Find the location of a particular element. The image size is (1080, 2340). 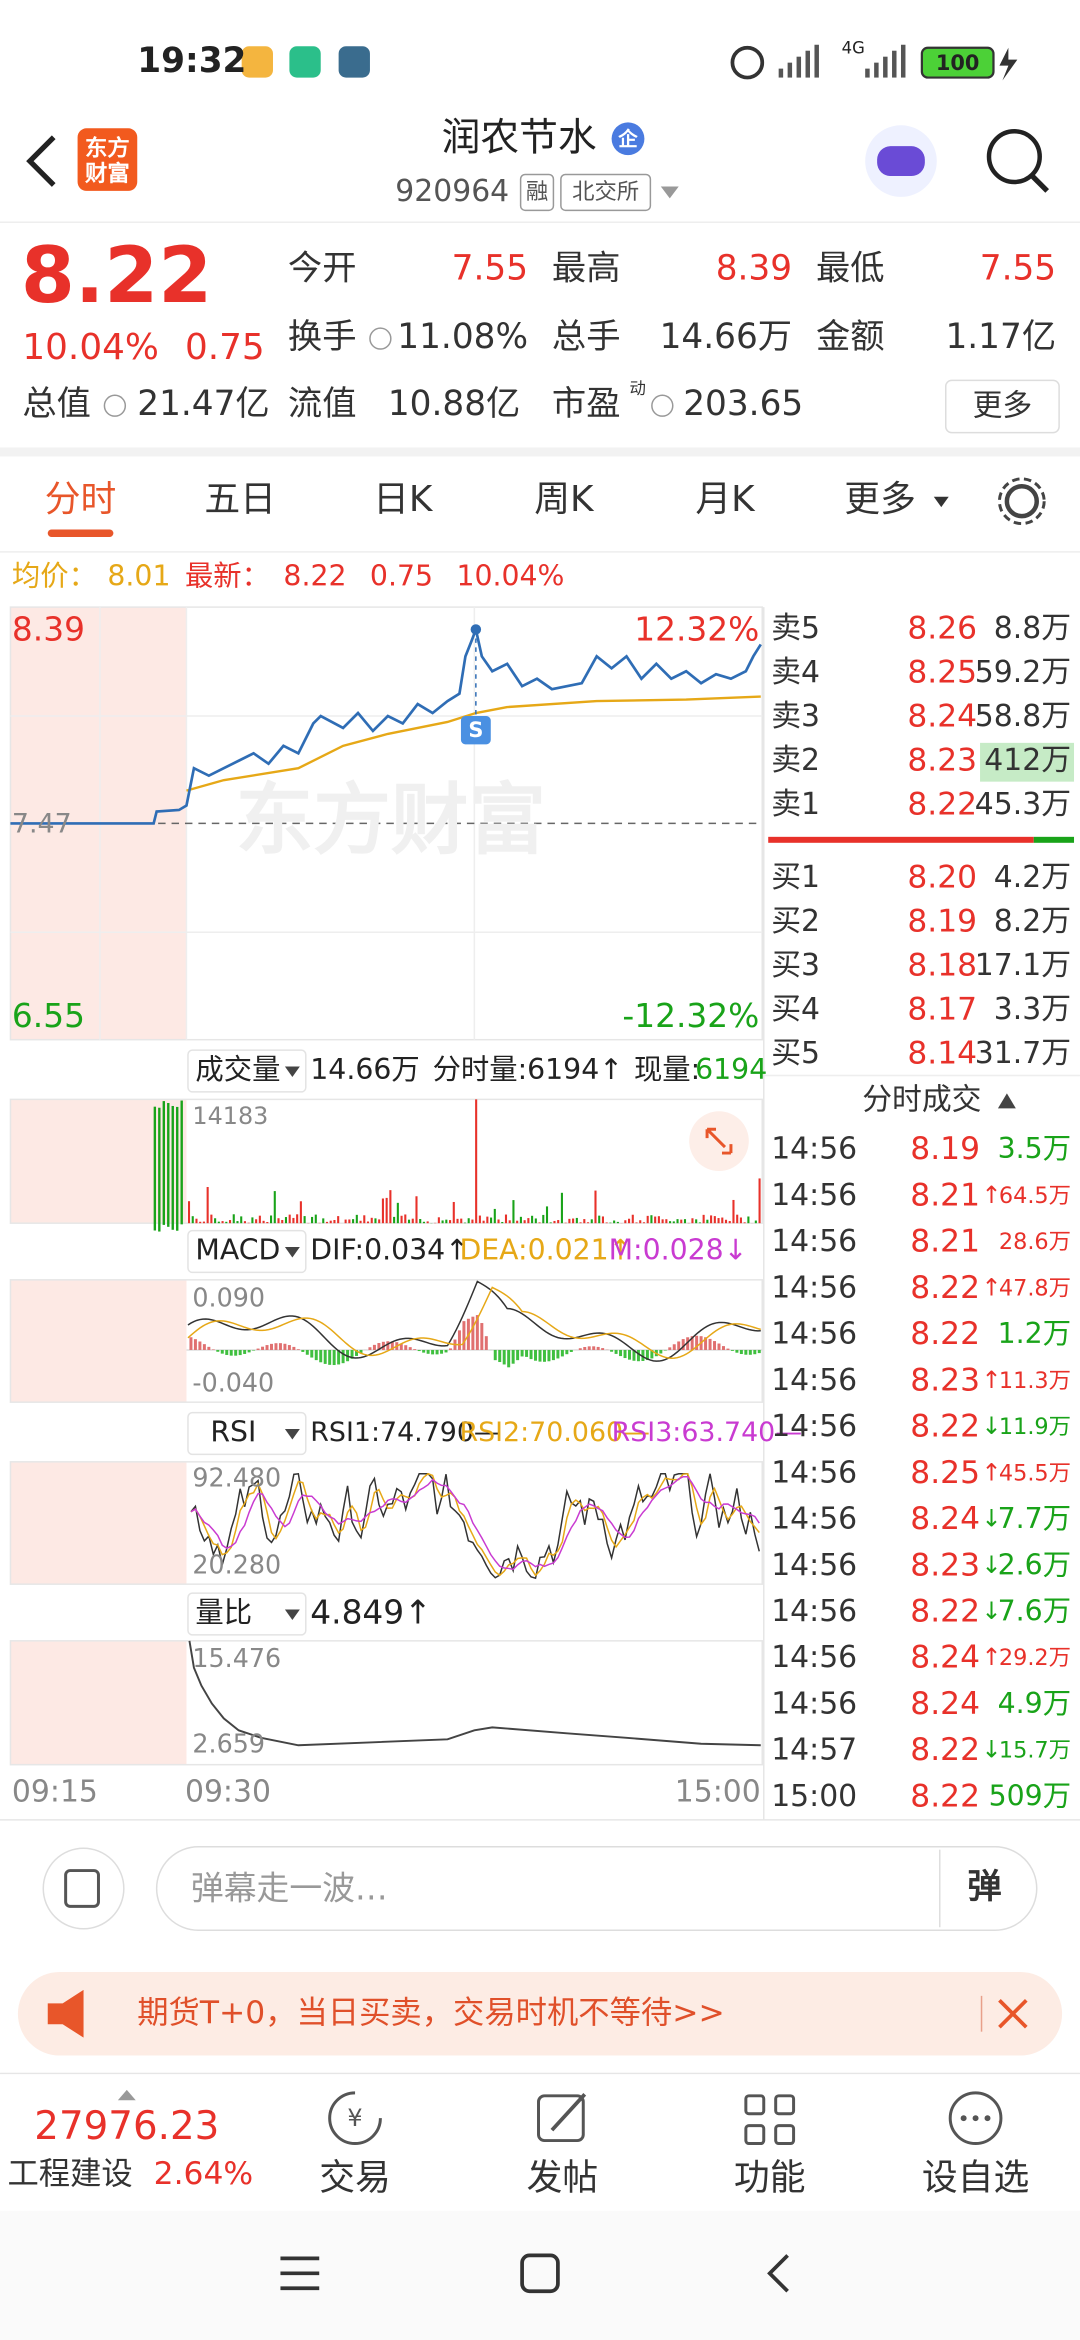

menu-button is located at coordinates (300, 2273).